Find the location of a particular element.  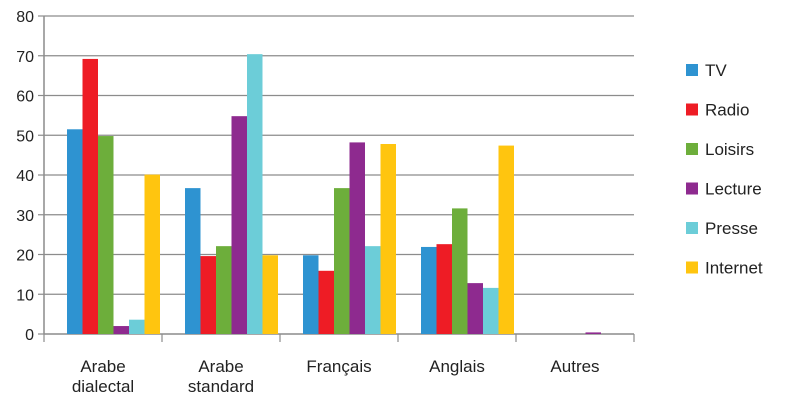

legend-label-presse: Presse is located at coordinates (731, 228).